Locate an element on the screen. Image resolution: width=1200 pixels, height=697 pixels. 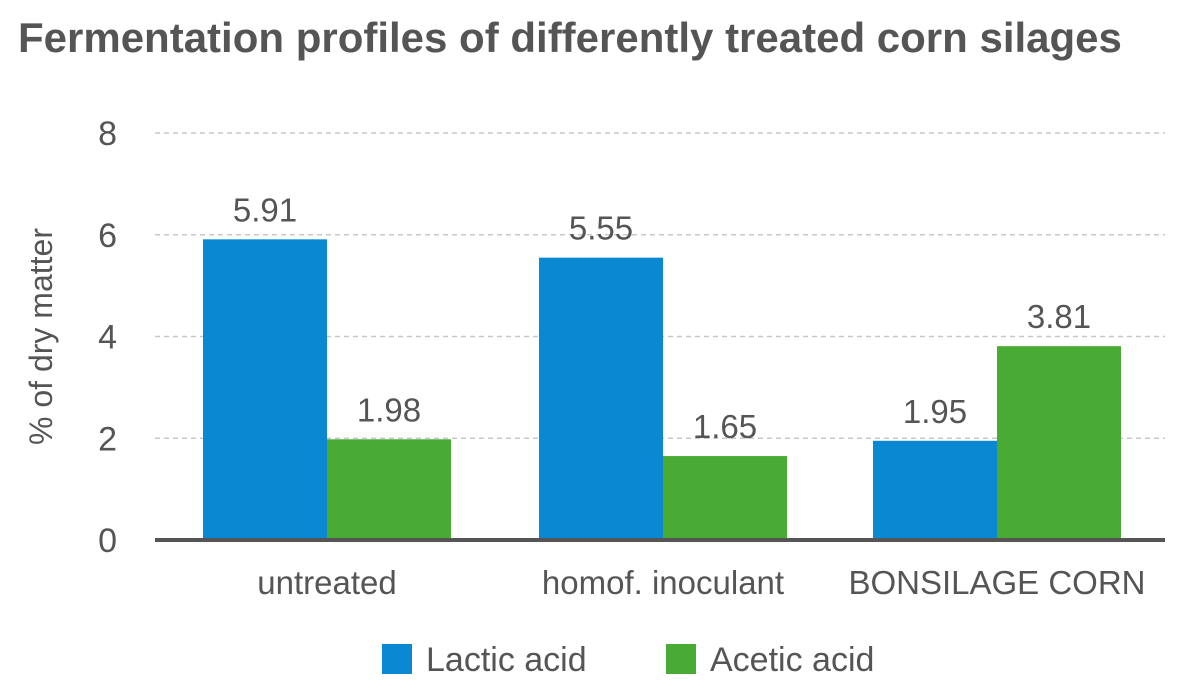
category-label: untreated is located at coordinates (326, 582).